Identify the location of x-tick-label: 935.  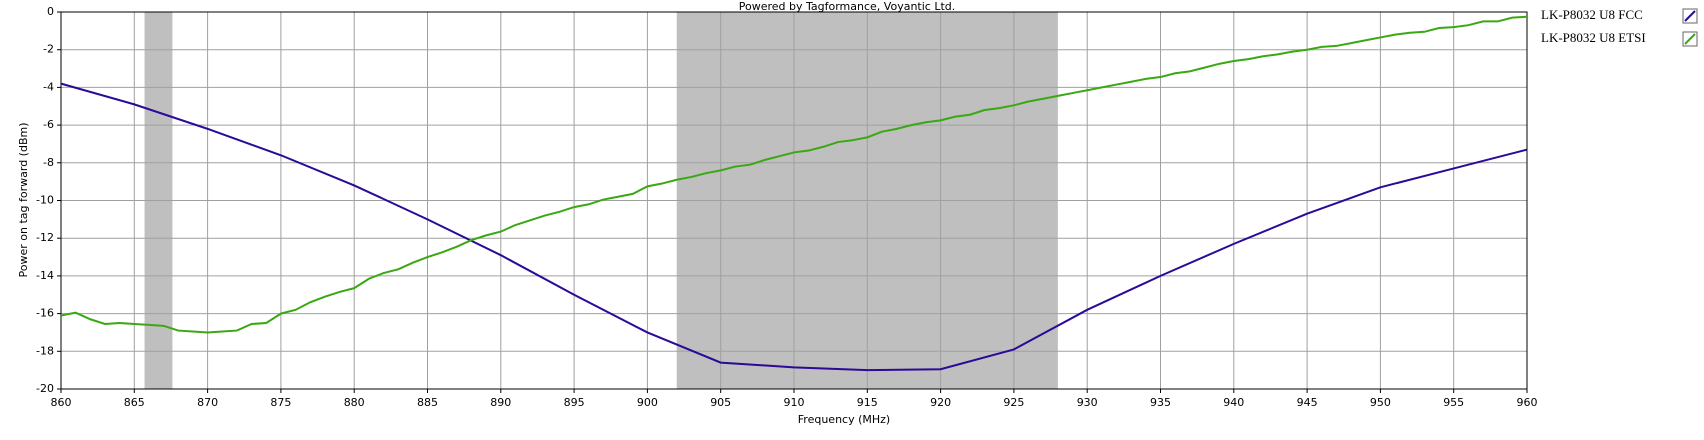
(1160, 402).